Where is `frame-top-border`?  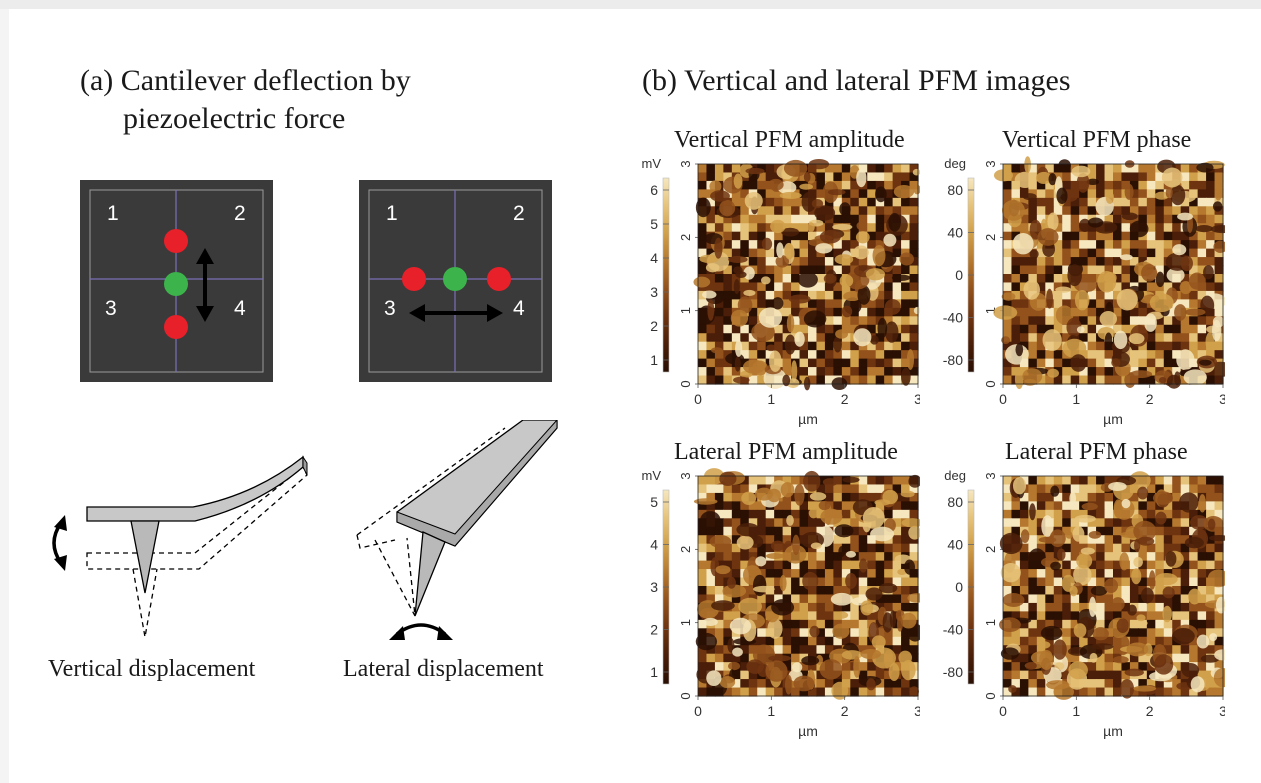 frame-top-border is located at coordinates (630, 4).